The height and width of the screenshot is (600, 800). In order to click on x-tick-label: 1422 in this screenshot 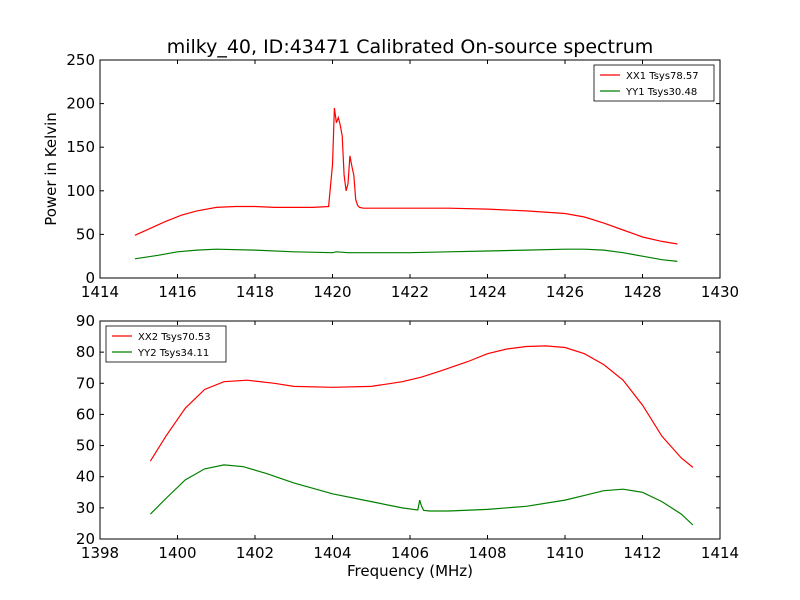, I will do `click(410, 292)`.